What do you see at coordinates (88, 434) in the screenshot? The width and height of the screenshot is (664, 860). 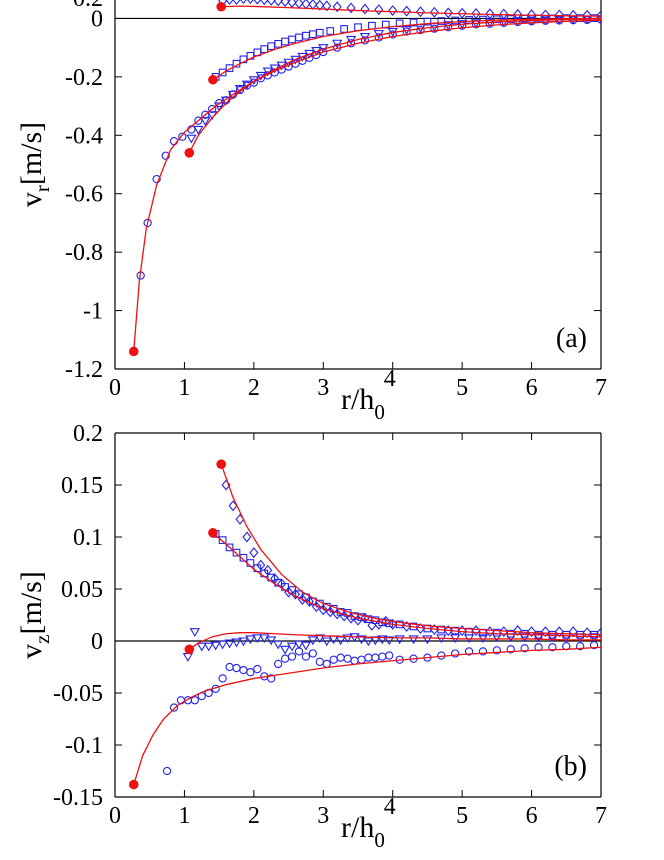 I see `y-tick-label: 0.2` at bounding box center [88, 434].